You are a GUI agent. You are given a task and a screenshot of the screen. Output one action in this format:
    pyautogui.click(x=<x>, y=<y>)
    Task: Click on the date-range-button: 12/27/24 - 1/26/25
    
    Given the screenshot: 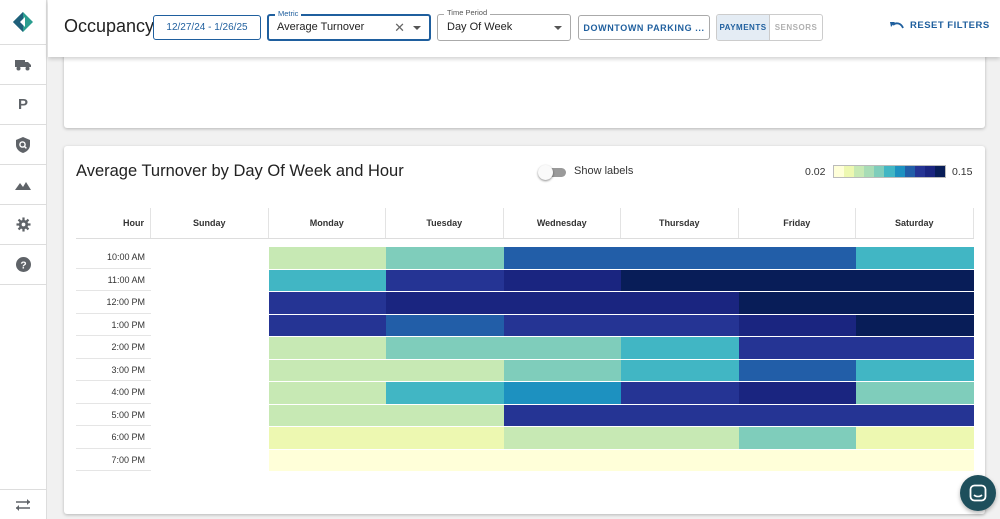 What is the action you would take?
    pyautogui.click(x=207, y=27)
    